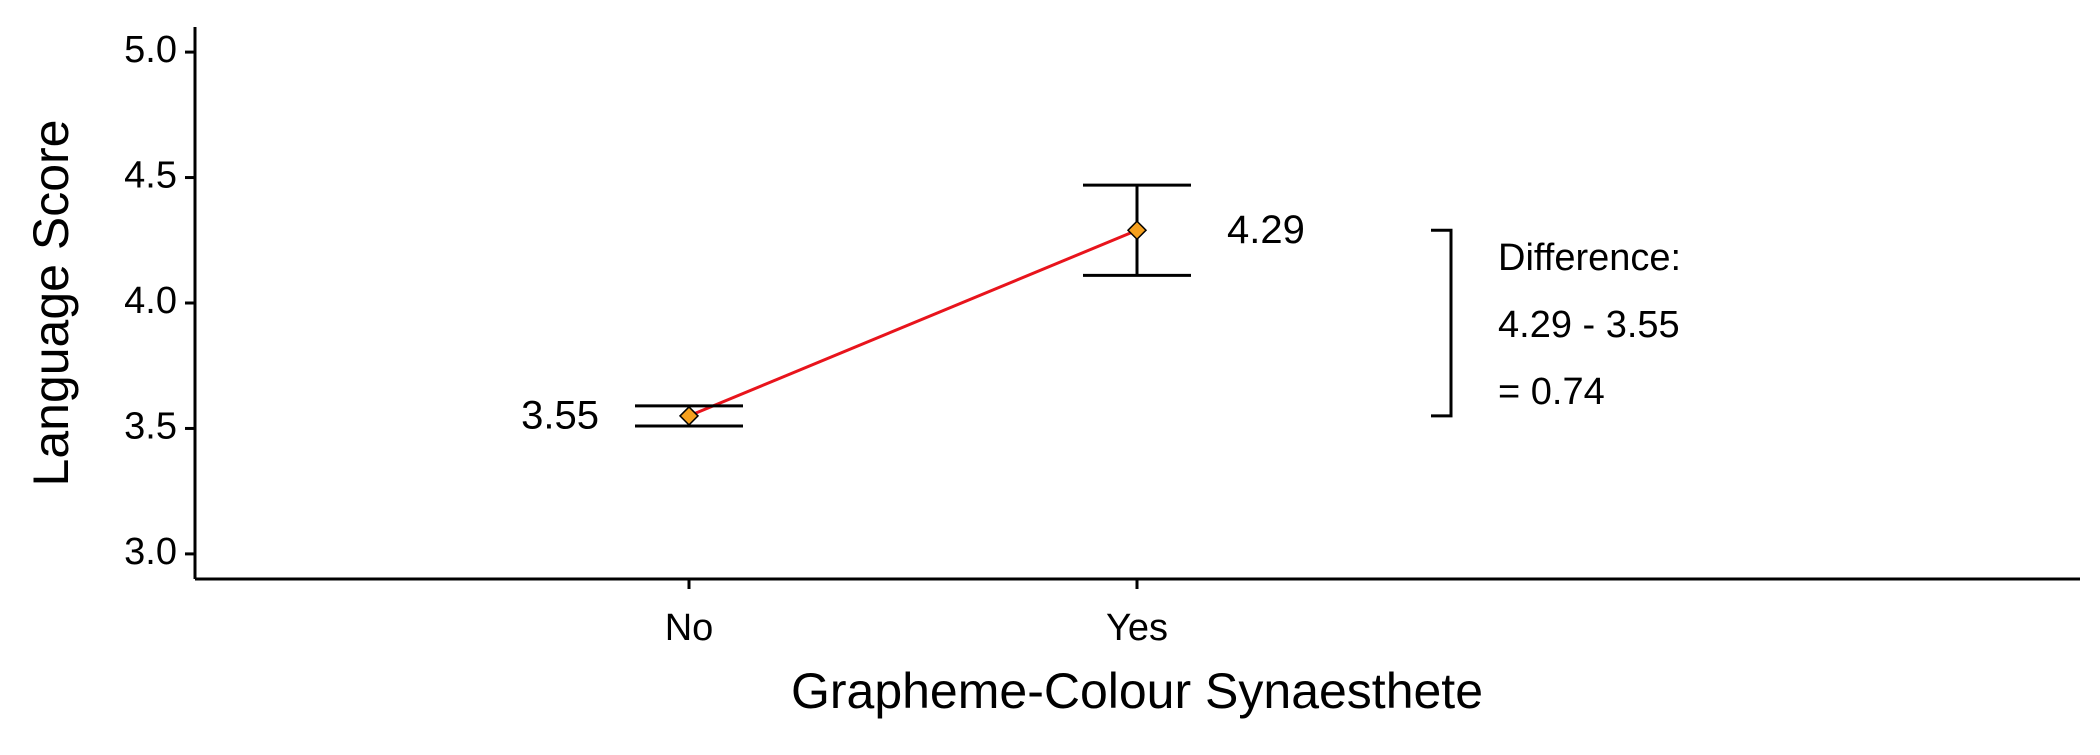 This screenshot has width=2100, height=755. What do you see at coordinates (150, 50) in the screenshot?
I see `y-tick-label: 5.0` at bounding box center [150, 50].